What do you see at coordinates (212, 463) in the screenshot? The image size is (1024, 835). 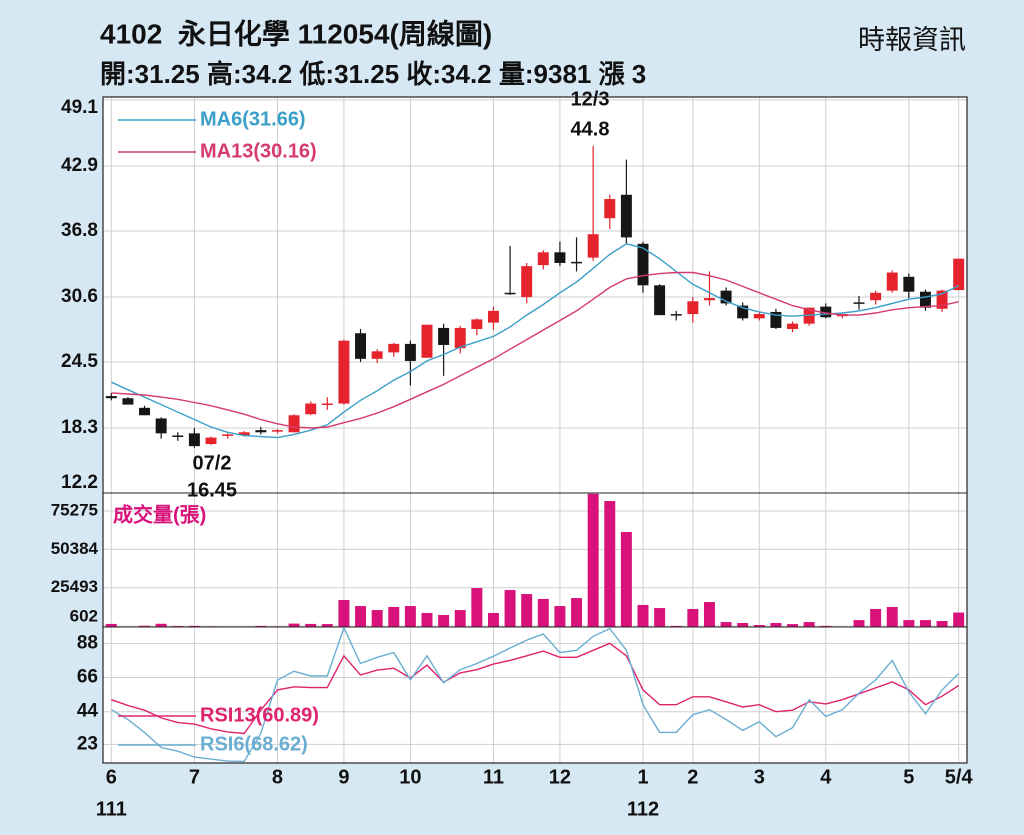 I see `annotation-date: 07/2` at bounding box center [212, 463].